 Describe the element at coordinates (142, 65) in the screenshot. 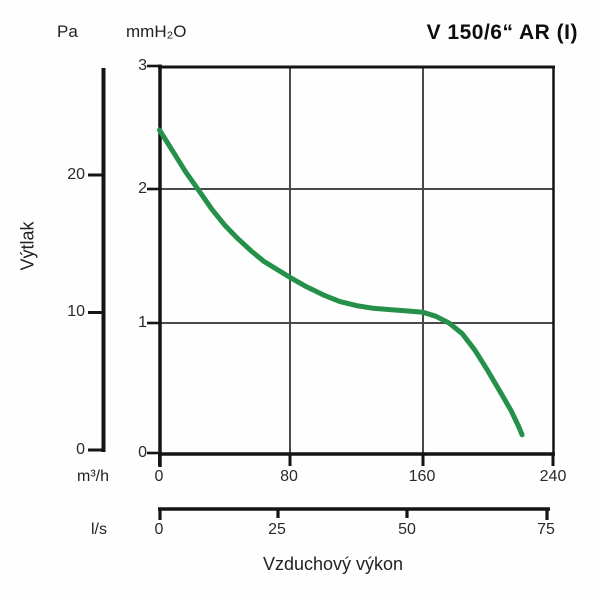

I see `ytick-mmh2o-3: 3` at that location.